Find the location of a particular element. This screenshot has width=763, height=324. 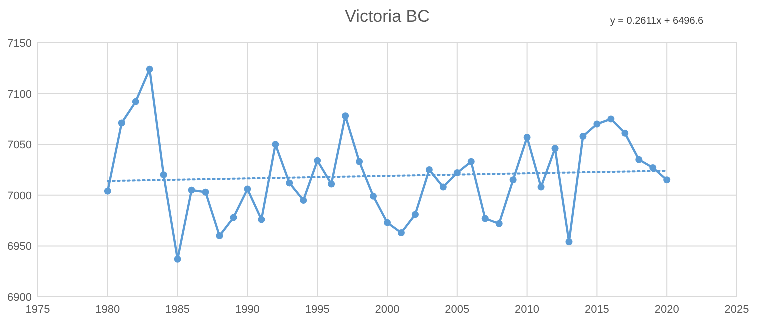

x-tick-label: 1995 is located at coordinates (317, 310).